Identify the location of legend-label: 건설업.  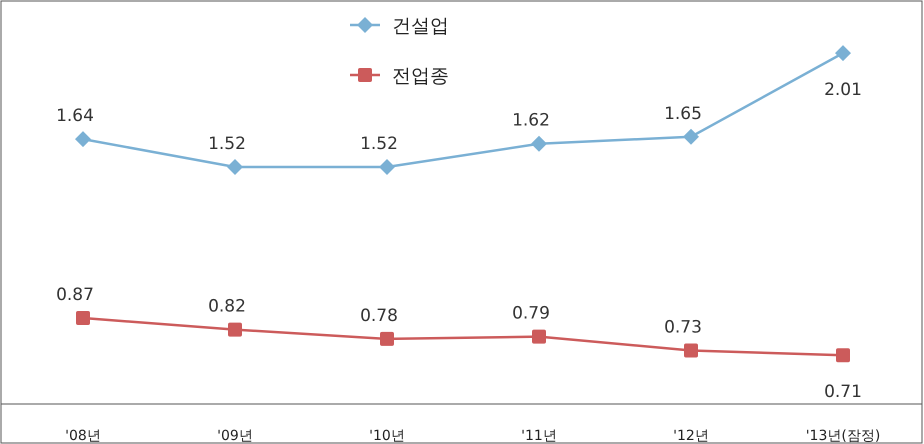
(420, 26).